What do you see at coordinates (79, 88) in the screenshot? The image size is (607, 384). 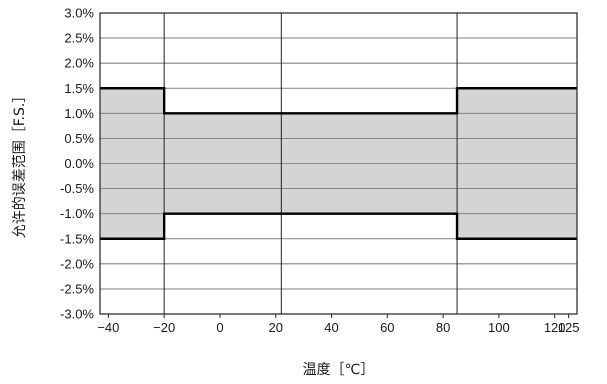 I see `y-tick-label: 1.5%` at bounding box center [79, 88].